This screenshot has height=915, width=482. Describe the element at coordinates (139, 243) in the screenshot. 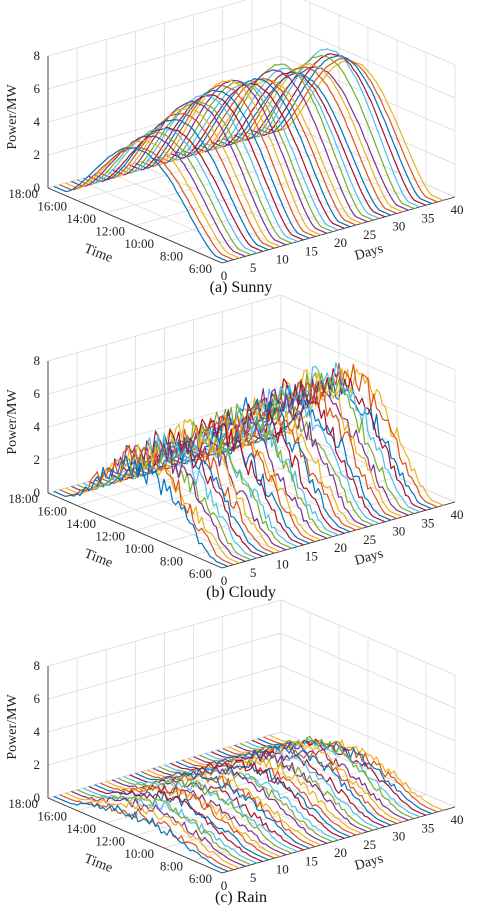

I see `y-tick-label: 10:00` at that location.